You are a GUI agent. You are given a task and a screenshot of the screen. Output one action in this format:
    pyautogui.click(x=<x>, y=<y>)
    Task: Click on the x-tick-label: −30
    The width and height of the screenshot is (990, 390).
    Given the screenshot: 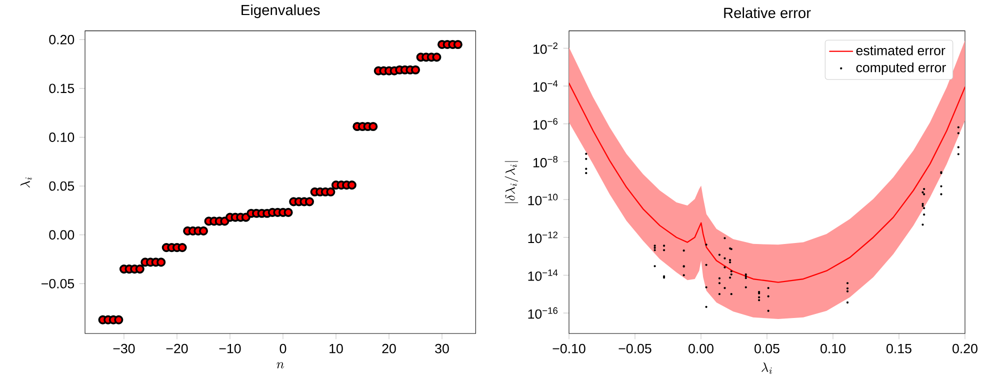 What is the action you would take?
    pyautogui.click(x=124, y=349)
    